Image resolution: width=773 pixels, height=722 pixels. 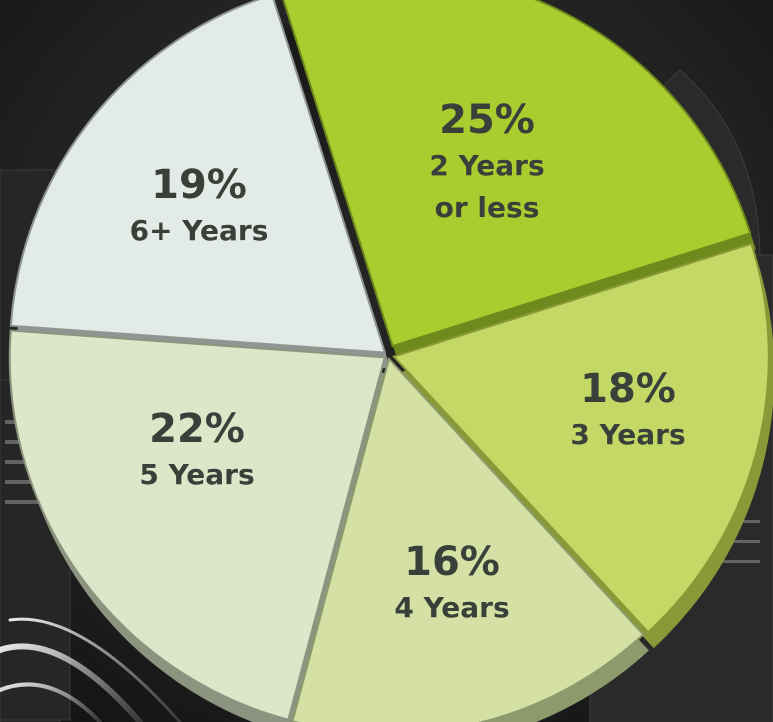 What do you see at coordinates (199, 185) in the screenshot?
I see `slice-percent-label: 19%` at bounding box center [199, 185].